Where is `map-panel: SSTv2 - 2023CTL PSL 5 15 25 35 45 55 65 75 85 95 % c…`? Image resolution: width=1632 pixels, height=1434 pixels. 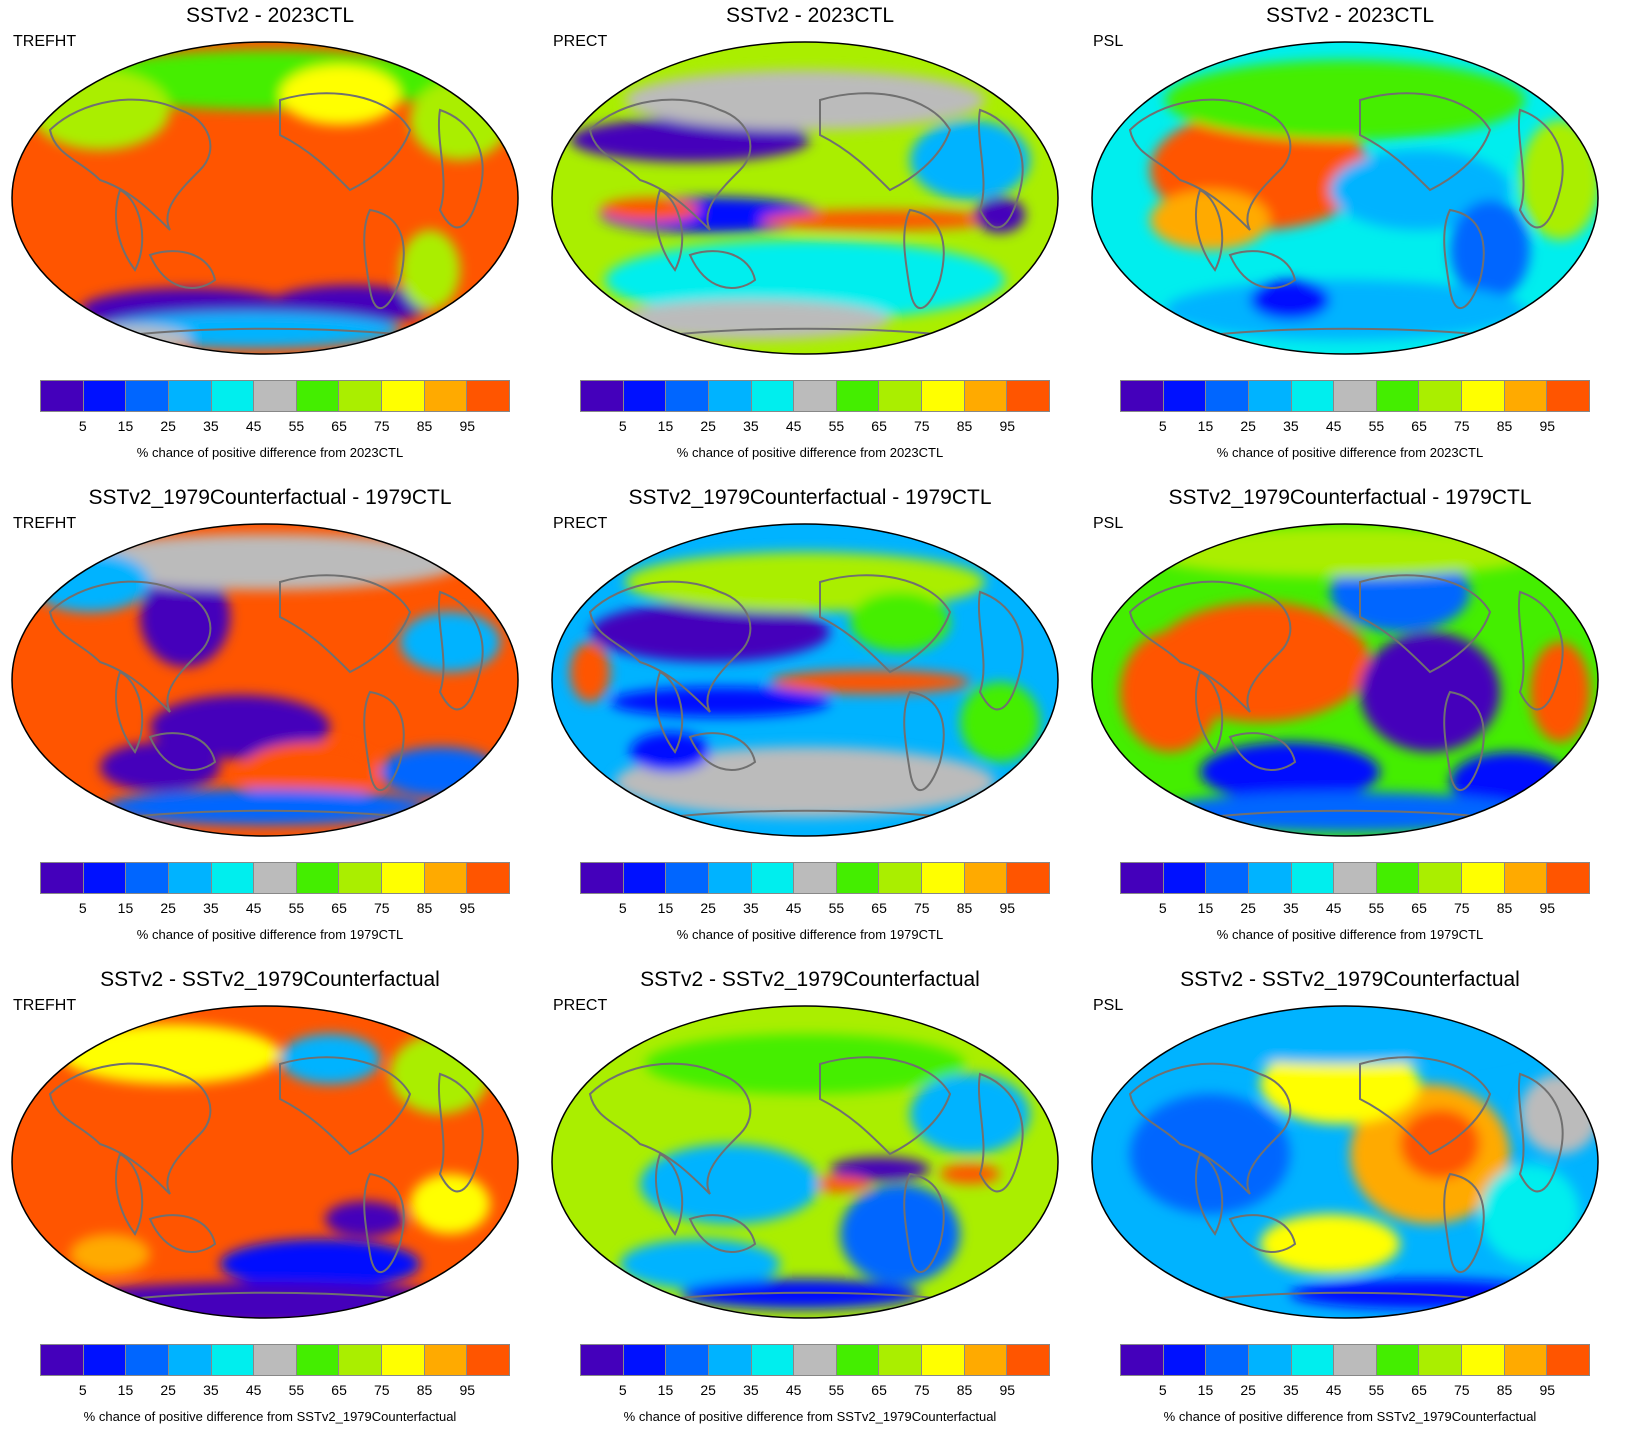
map-panel: SSTv2 - 2023CTL PSL 5 15 25 35 45 55 65 75 85 95 % c… is located at coordinates (1350, 235).